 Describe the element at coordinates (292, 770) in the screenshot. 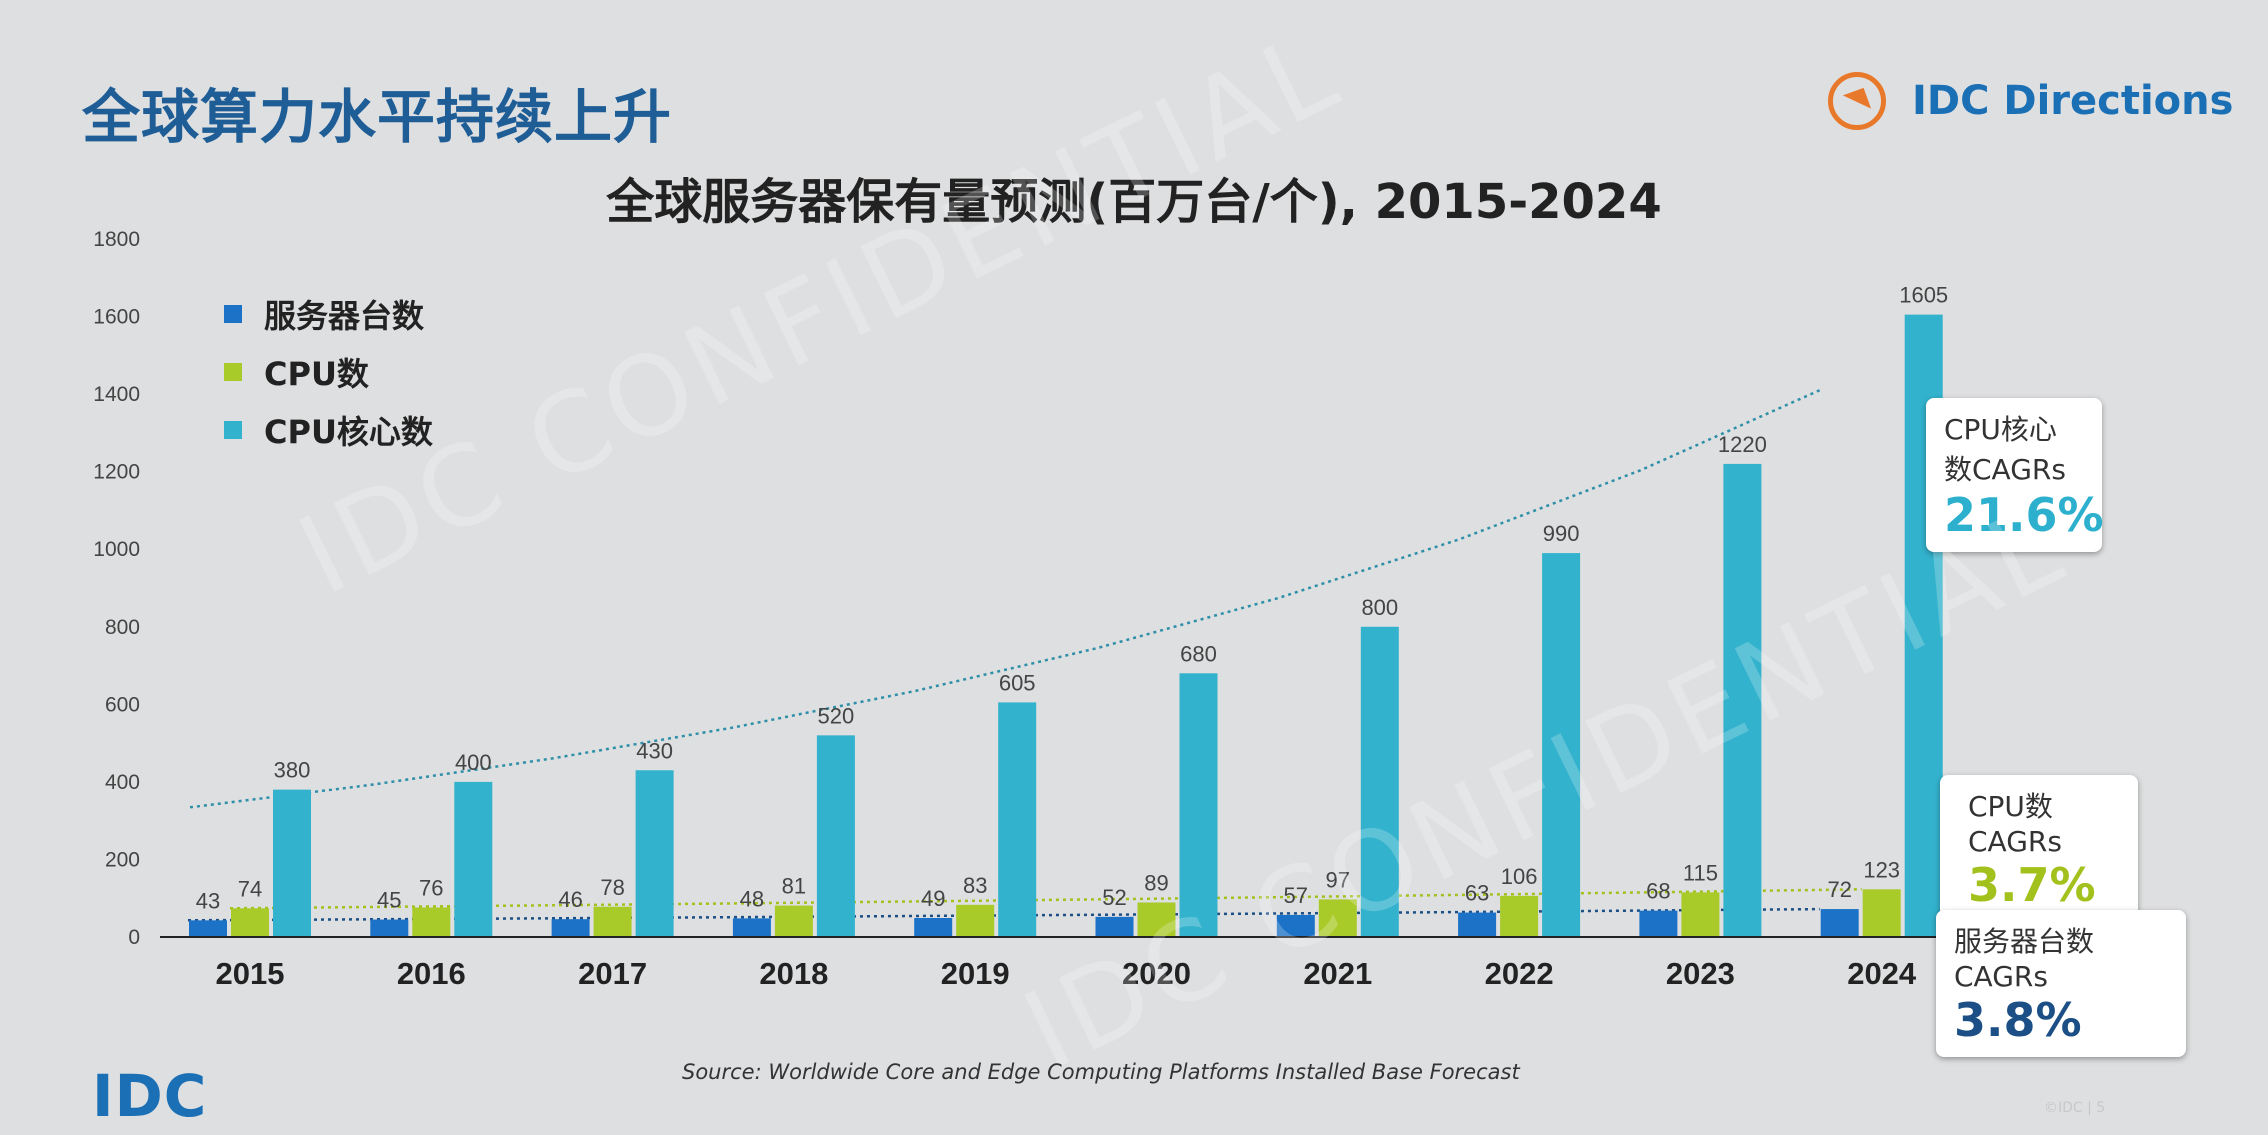

I see `data-label: 380` at that location.